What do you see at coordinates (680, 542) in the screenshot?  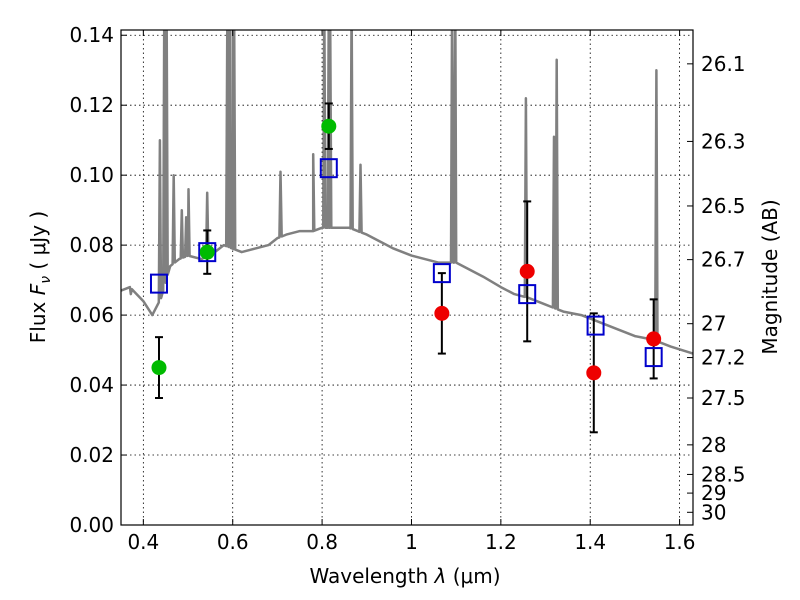 I see `x-tick-label: 1.6` at bounding box center [680, 542].